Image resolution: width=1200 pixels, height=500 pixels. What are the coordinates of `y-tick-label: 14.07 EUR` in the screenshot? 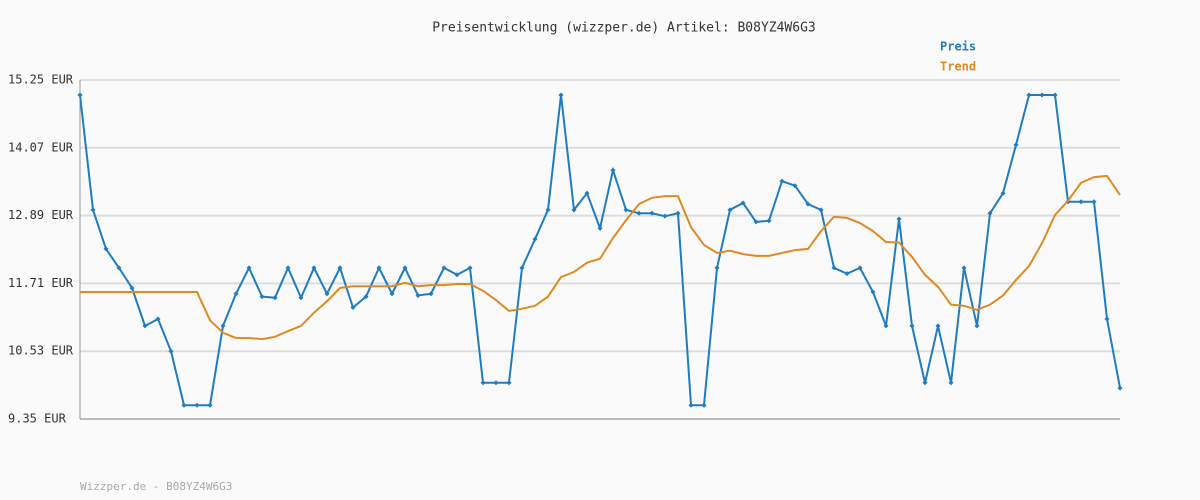 It's located at (41, 147).